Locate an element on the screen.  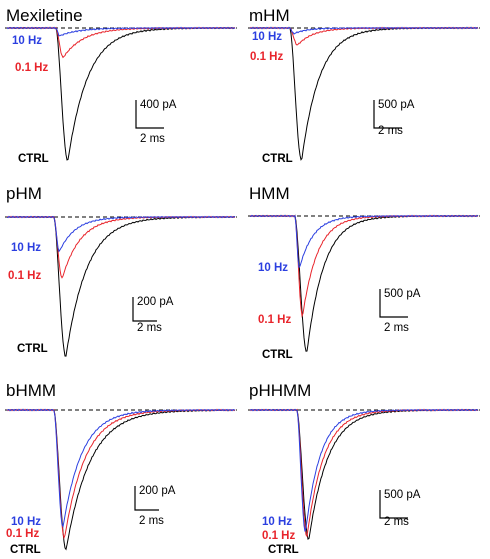
panel-bhmm: bHMM 10 Hz0.1 Hz CTRL 200 pA 2 ms is located at coordinates (121, 468).